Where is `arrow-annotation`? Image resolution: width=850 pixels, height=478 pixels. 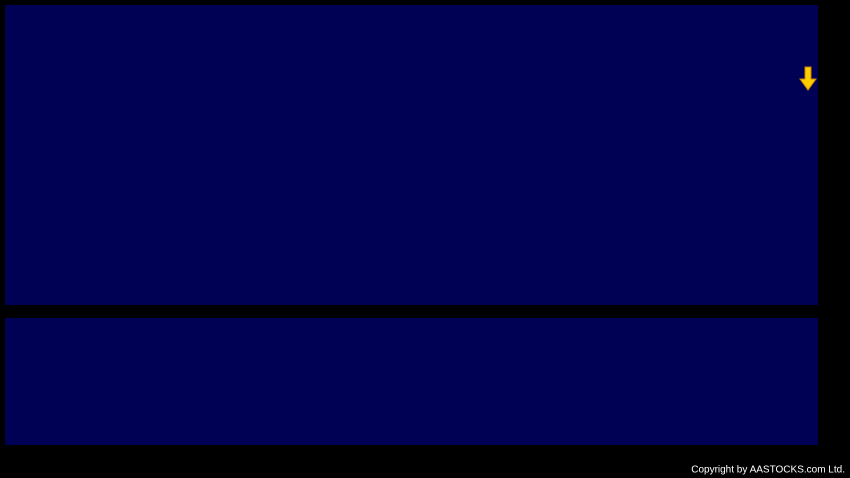 arrow-annotation is located at coordinates (808, 78).